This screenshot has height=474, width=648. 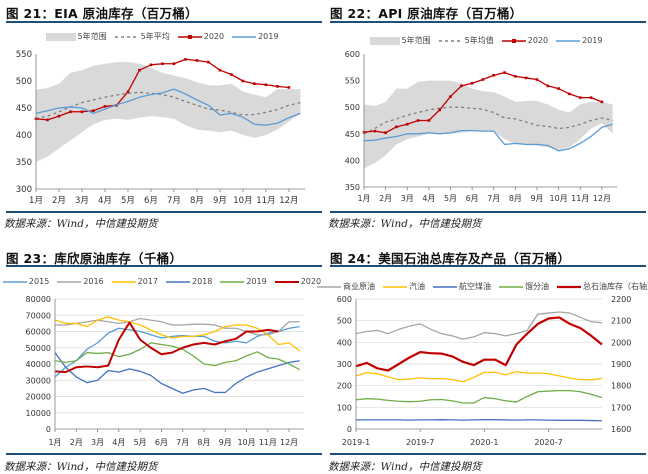 I want to click on legend-item: 汽油, so click(x=404, y=286).